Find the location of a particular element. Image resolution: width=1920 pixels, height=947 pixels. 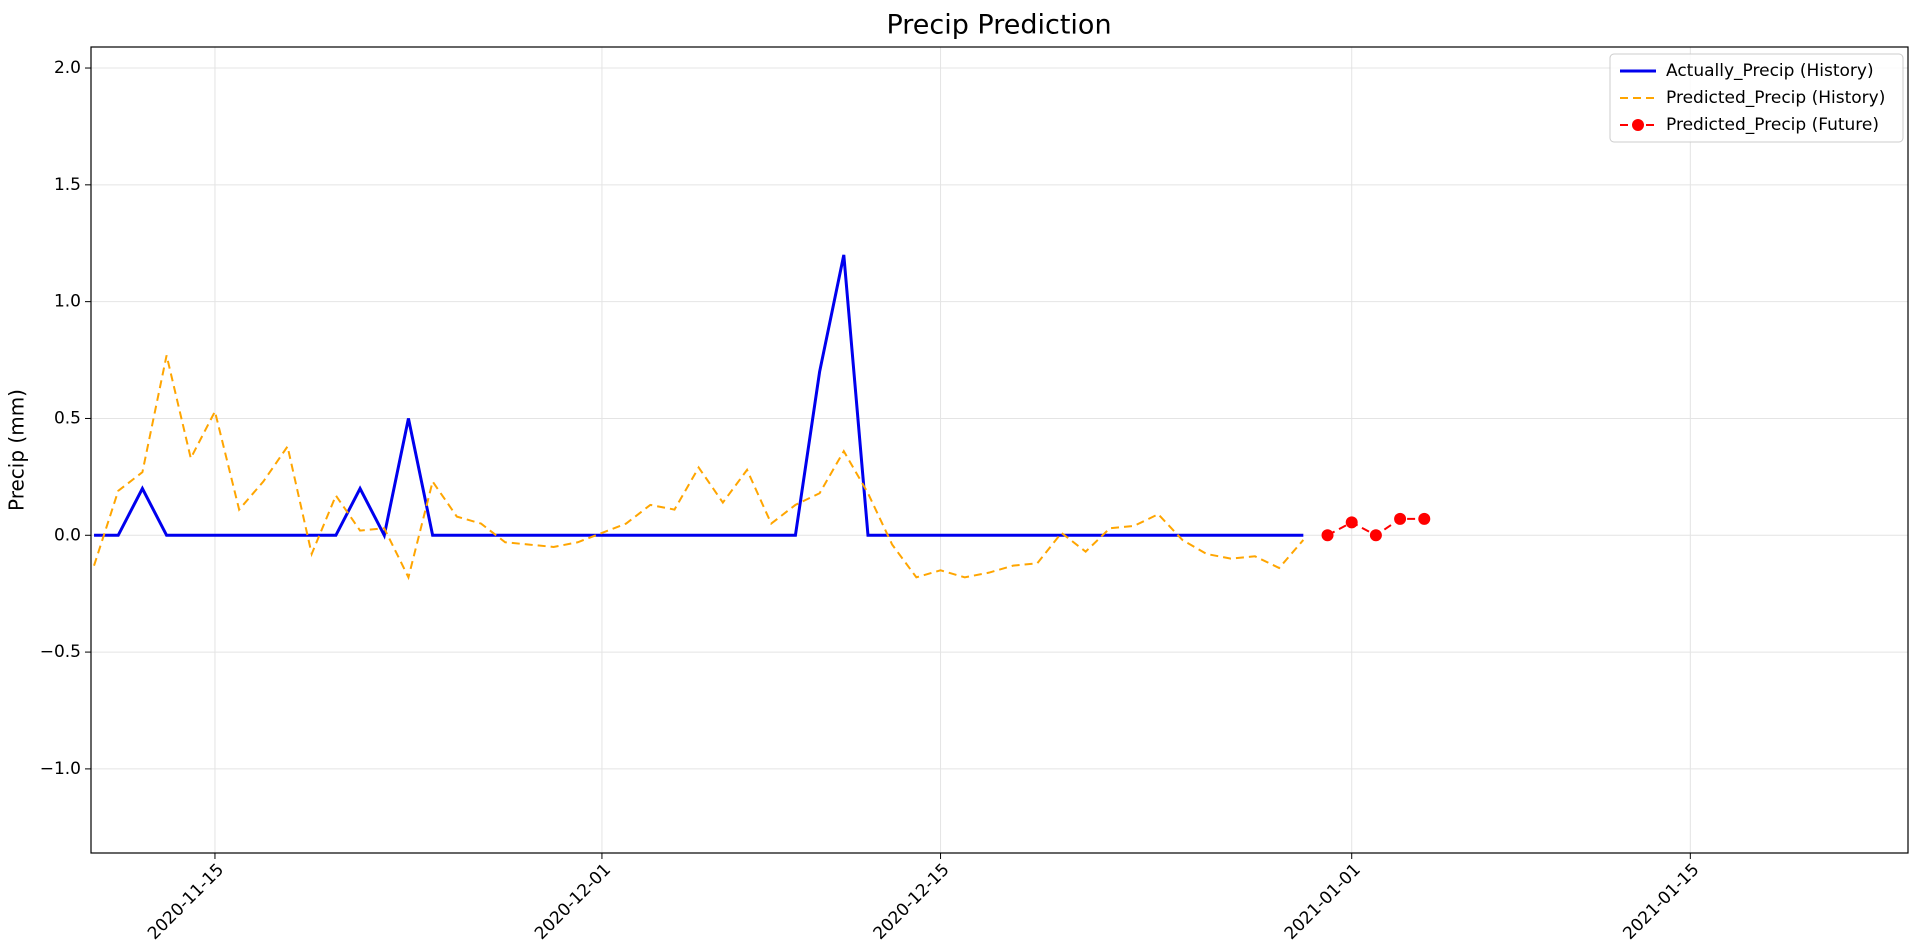

x-tick-label: 2021-01-15 is located at coordinates (1661, 902).